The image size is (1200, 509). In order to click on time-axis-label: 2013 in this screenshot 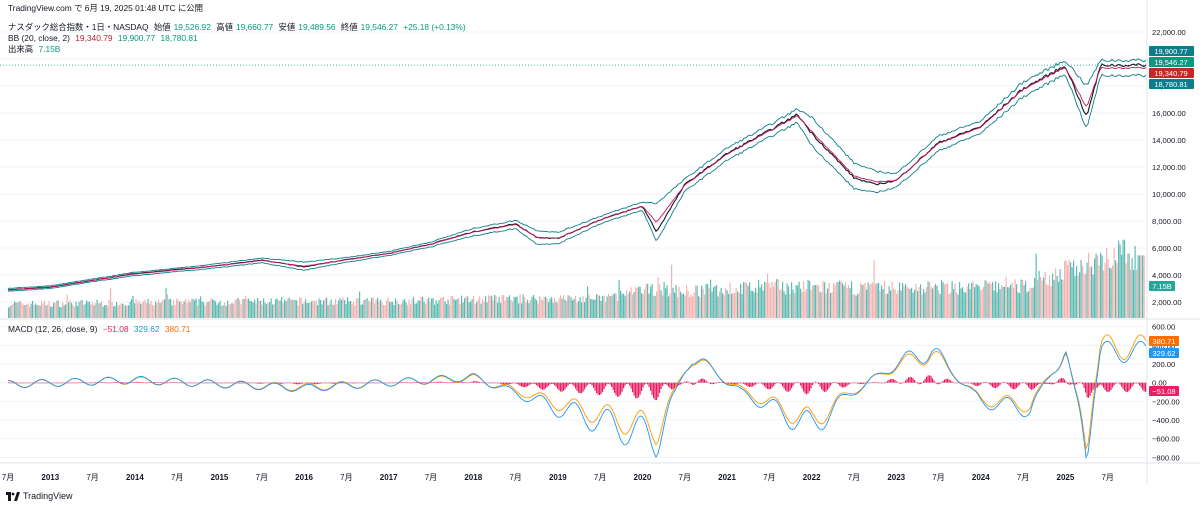, I will do `click(50, 477)`.